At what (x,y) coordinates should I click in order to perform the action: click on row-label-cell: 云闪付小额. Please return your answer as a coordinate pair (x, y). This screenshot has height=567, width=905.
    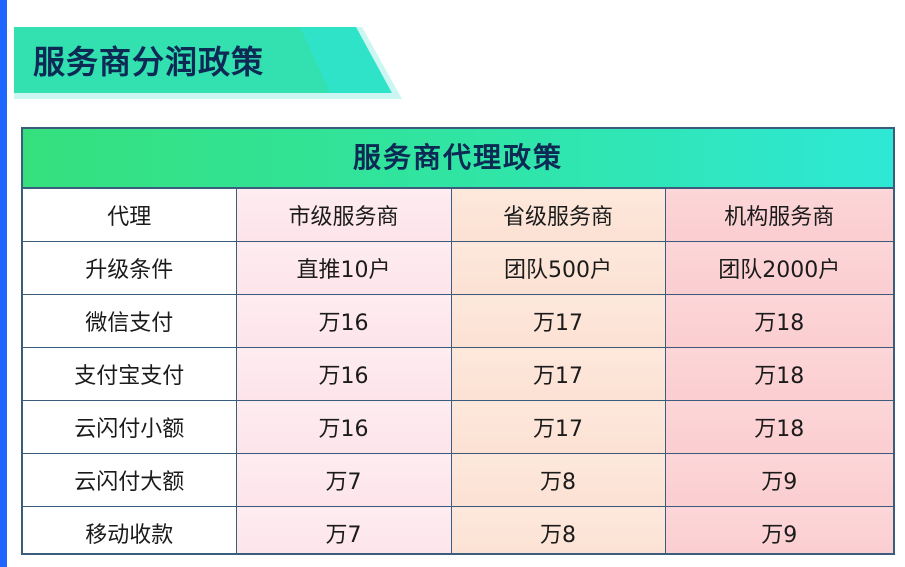
    Looking at the image, I should click on (130, 427).